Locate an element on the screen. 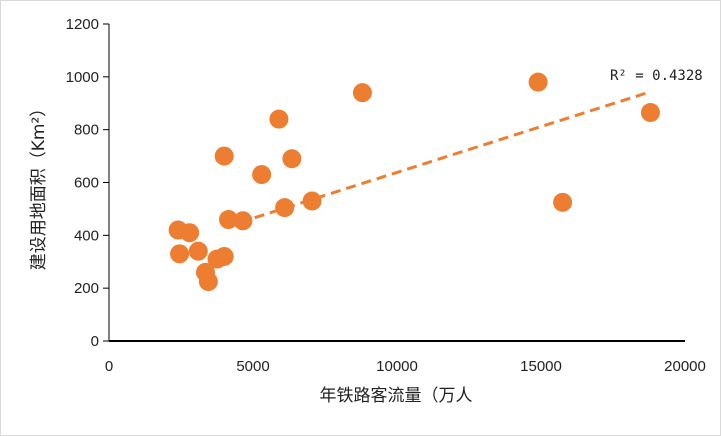 Image resolution: width=721 pixels, height=436 pixels. y-tick-label: 0 is located at coordinates (95, 341).